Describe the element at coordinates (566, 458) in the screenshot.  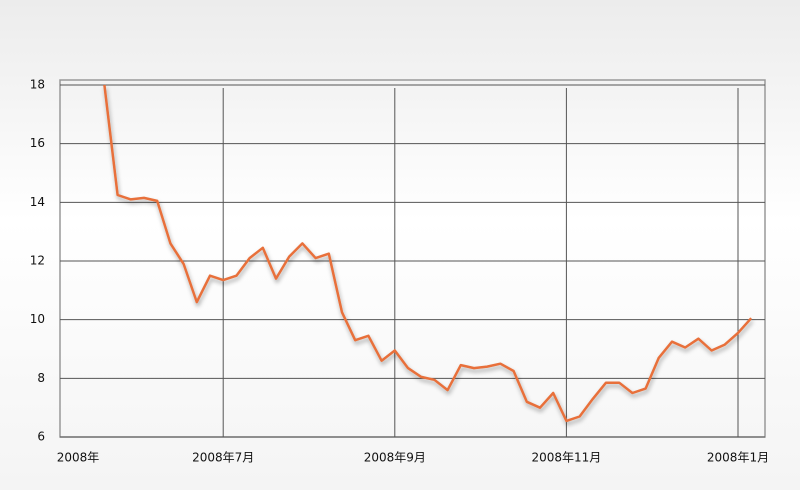
I see `x-tick-label: 2008年11月` at that location.